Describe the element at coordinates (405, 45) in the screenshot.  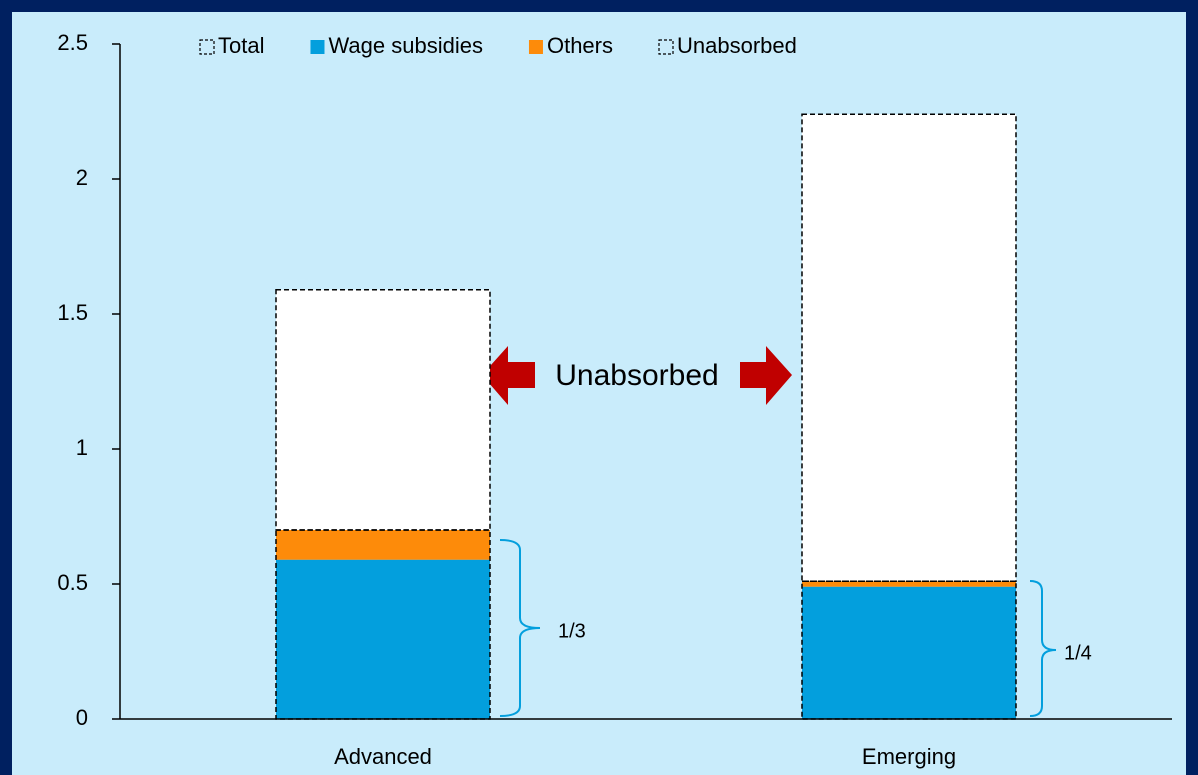
I see `legend-label: Wage subsidies` at that location.